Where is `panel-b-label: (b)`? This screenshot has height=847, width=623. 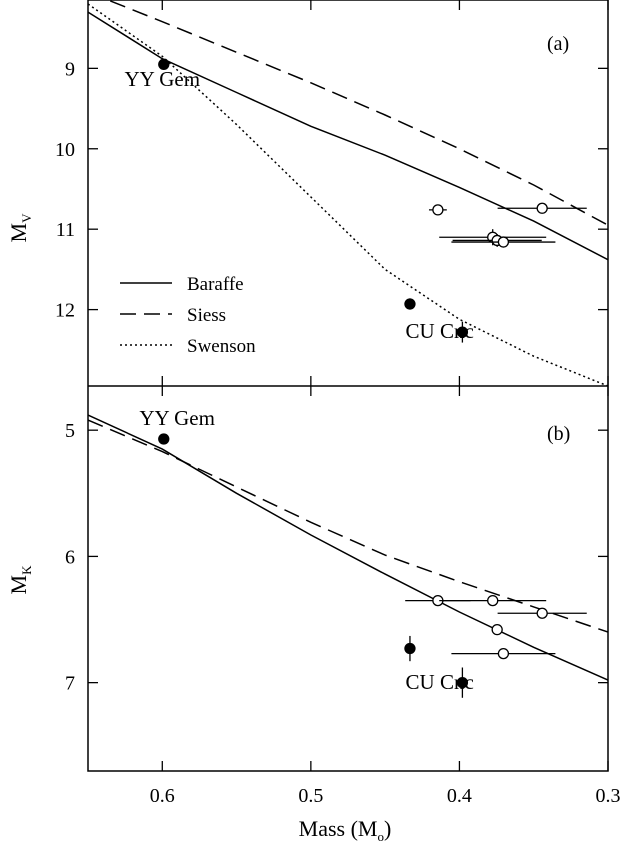 panel-b-label: (b) is located at coordinates (558, 434).